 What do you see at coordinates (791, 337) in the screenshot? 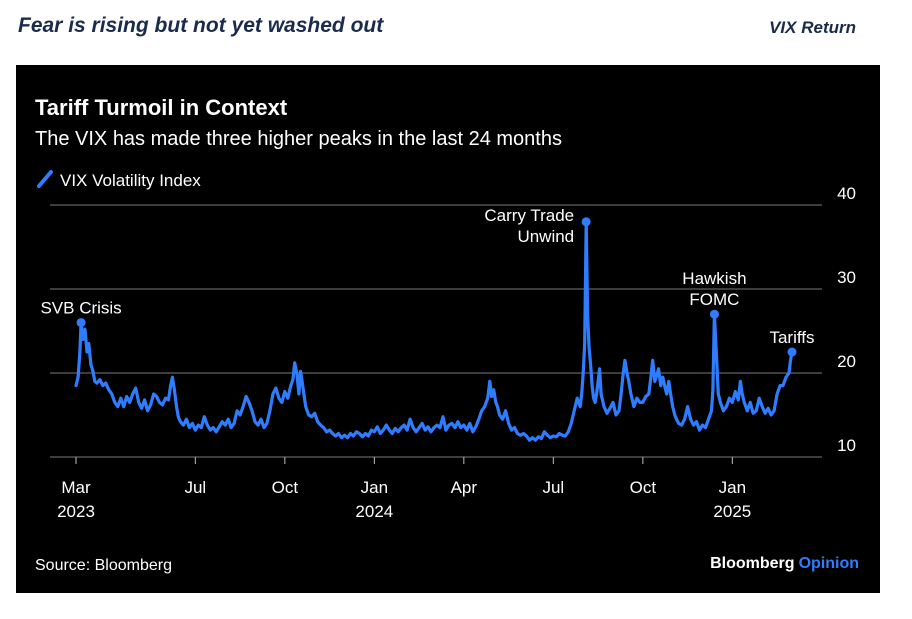
I see `annotation-label: Tariffs` at bounding box center [791, 337].